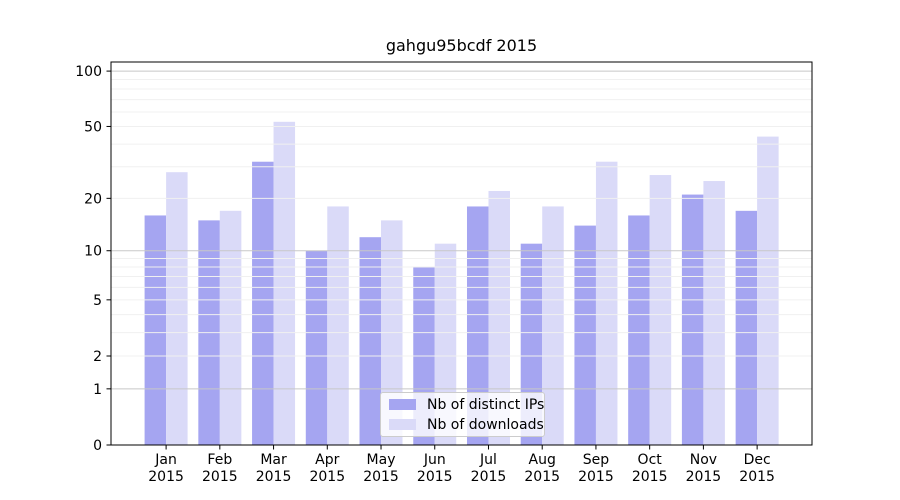 This screenshot has height=500, width=900. What do you see at coordinates (553, 325) in the screenshot?
I see `bar-aug-downloads` at bounding box center [553, 325].